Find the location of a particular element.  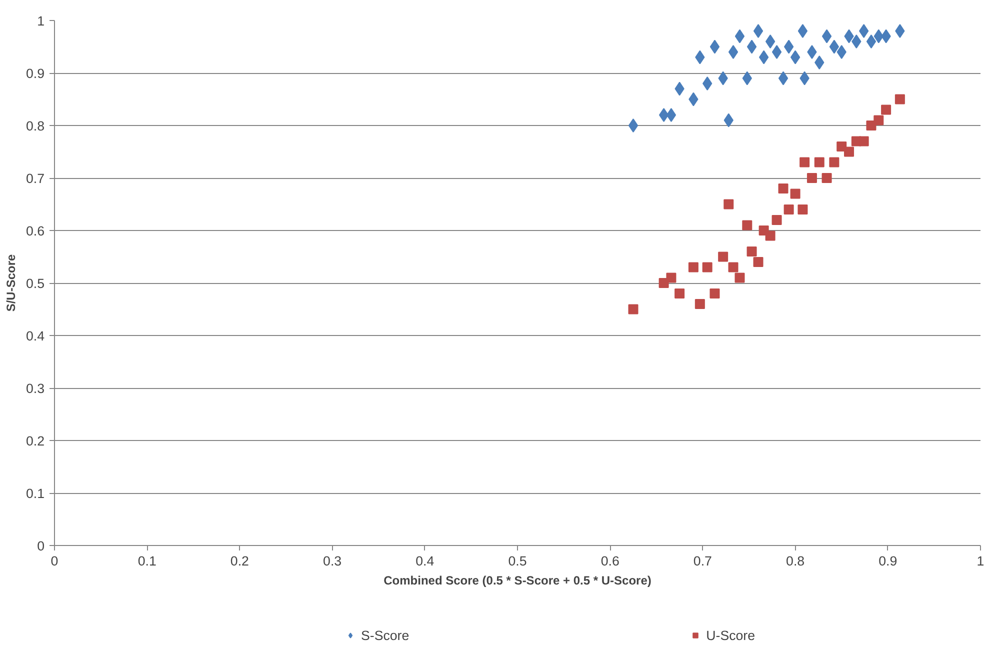

y-tick-label: 0.2 is located at coordinates (35, 441).